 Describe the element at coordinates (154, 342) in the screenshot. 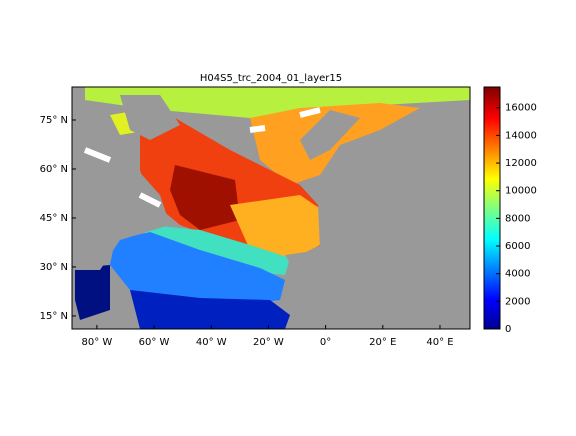

I see `x-tick-label: 60° W` at that location.